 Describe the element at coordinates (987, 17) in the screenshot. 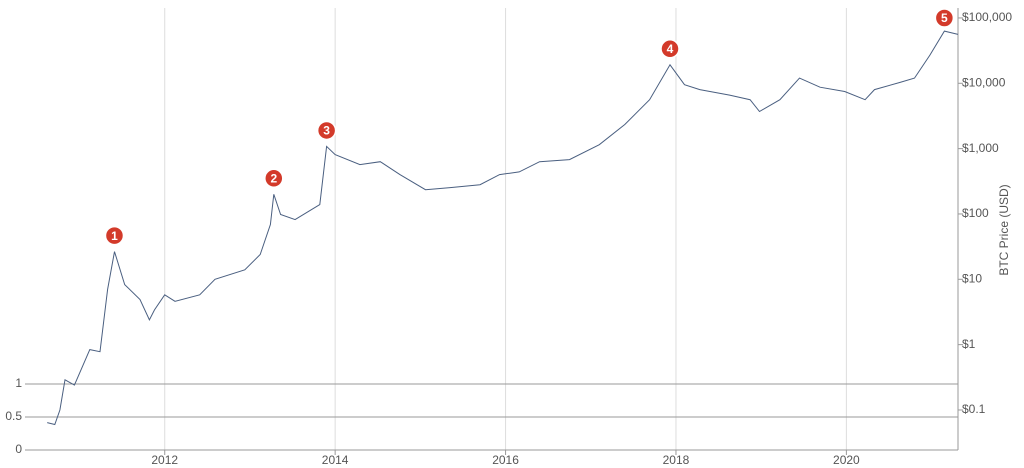

I see `y2-tick-label: $100,000` at that location.